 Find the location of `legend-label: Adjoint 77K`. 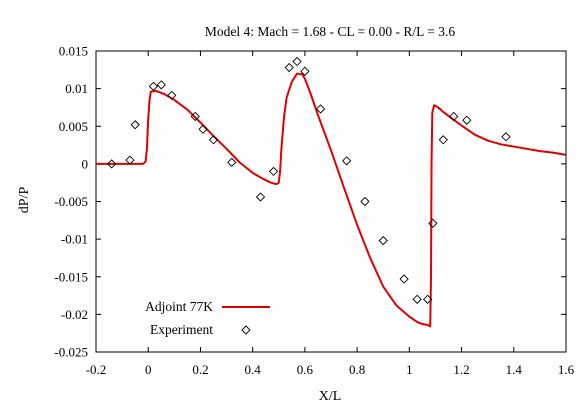

legend-label: Adjoint 77K is located at coordinates (179, 306).